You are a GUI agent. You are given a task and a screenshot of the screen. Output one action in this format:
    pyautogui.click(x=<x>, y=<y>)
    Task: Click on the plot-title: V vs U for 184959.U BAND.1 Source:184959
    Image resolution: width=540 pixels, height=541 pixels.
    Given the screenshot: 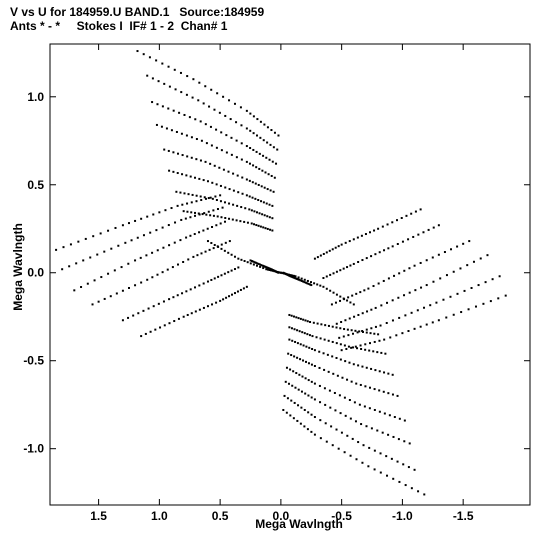 What is the action you would take?
    pyautogui.click(x=137, y=12)
    